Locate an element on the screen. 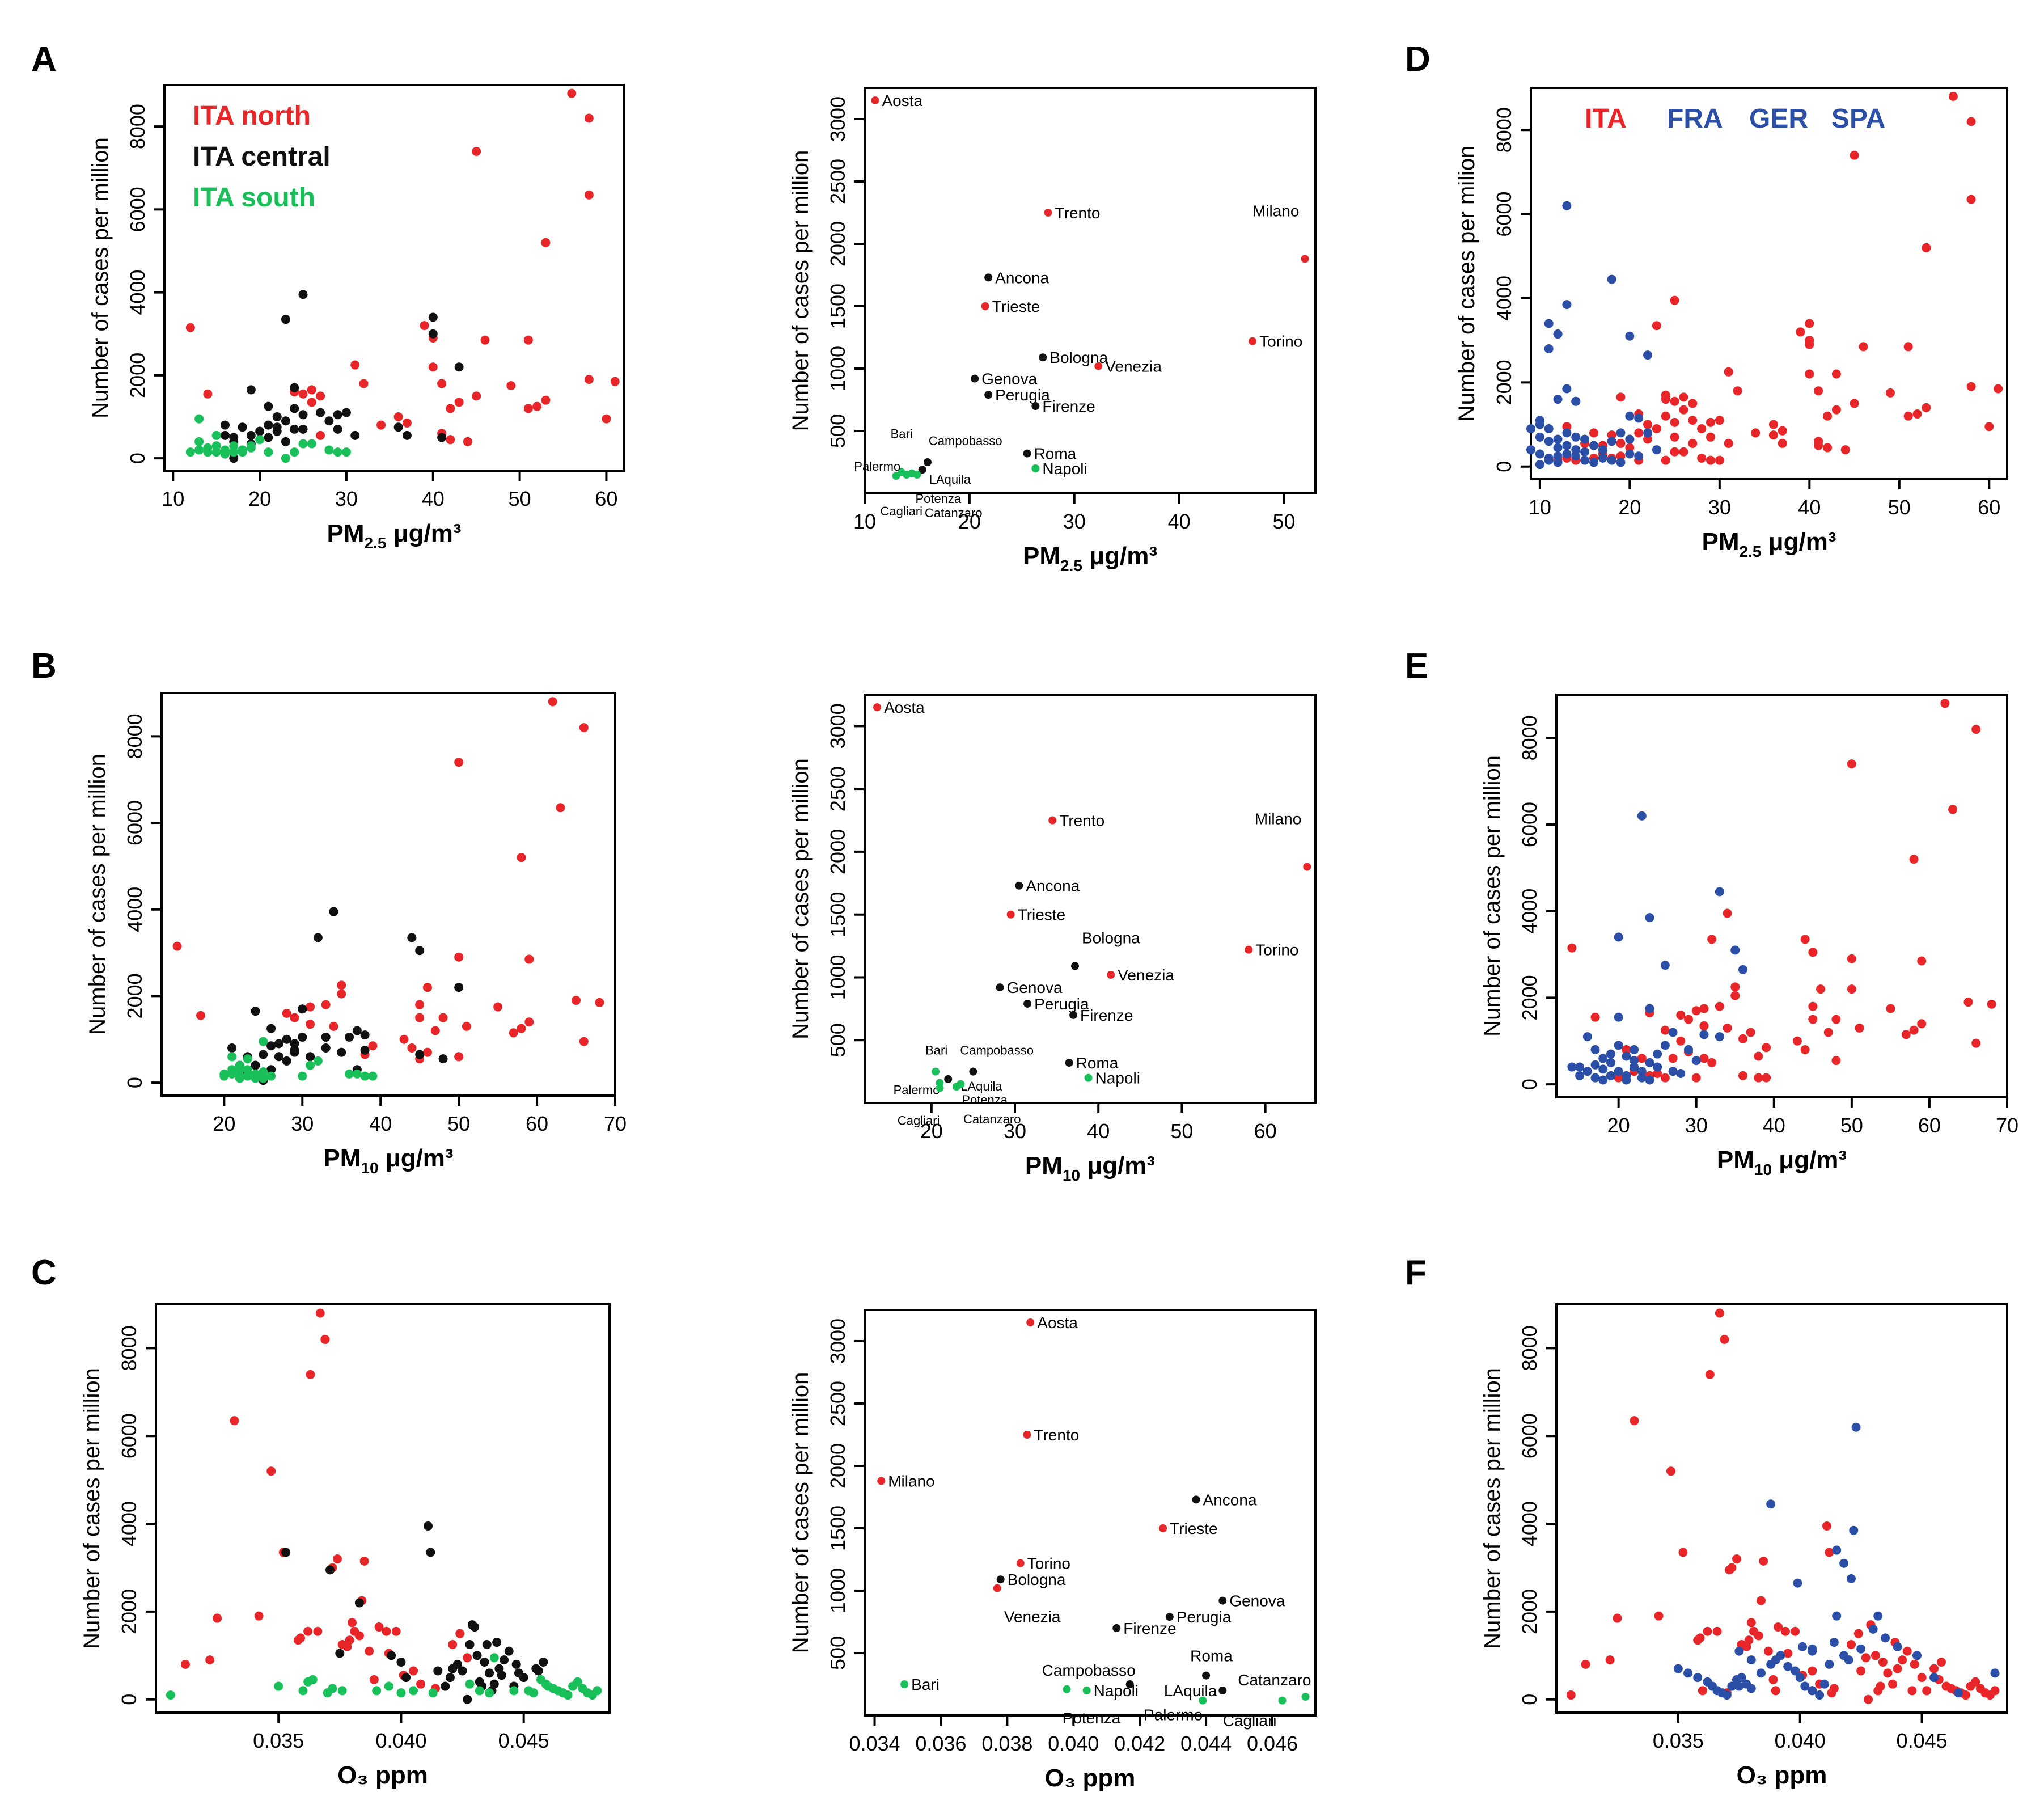  point-label-genova: Genova is located at coordinates (1009, 379).